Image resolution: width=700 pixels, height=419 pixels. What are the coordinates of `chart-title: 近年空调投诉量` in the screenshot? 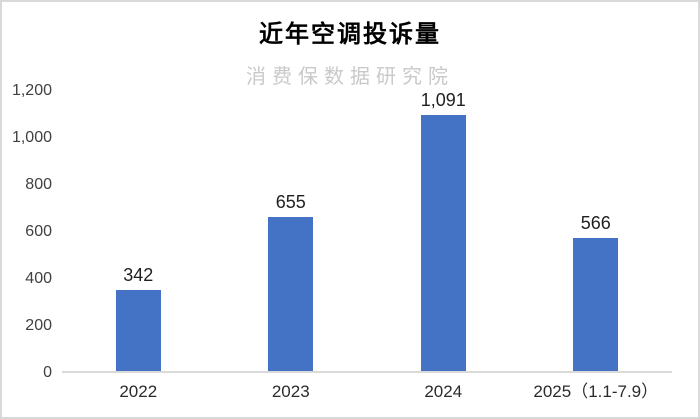 It's located at (350, 35).